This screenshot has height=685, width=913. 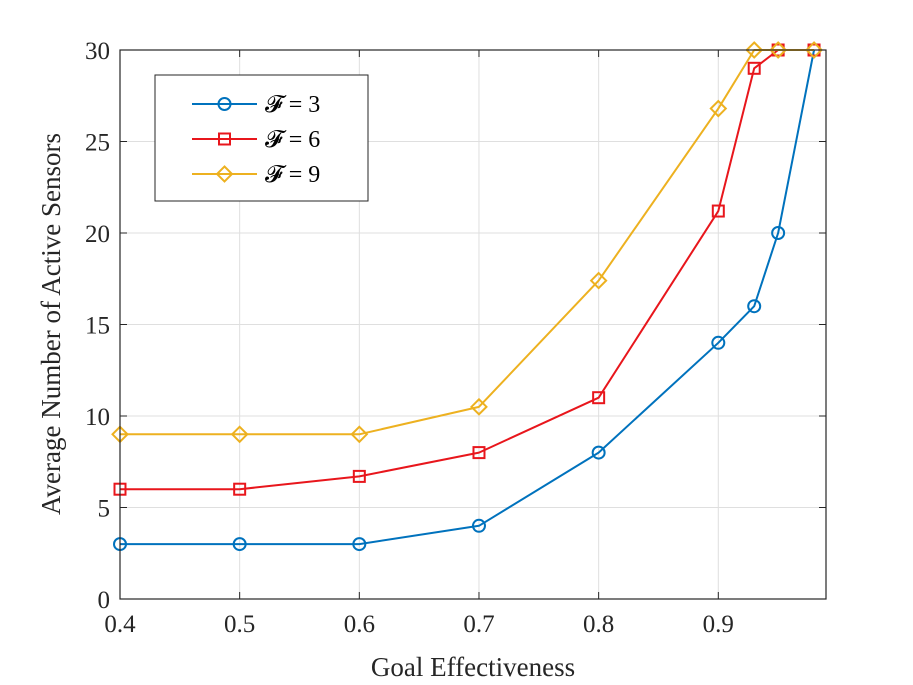 I want to click on legend-box, so click(x=261, y=138).